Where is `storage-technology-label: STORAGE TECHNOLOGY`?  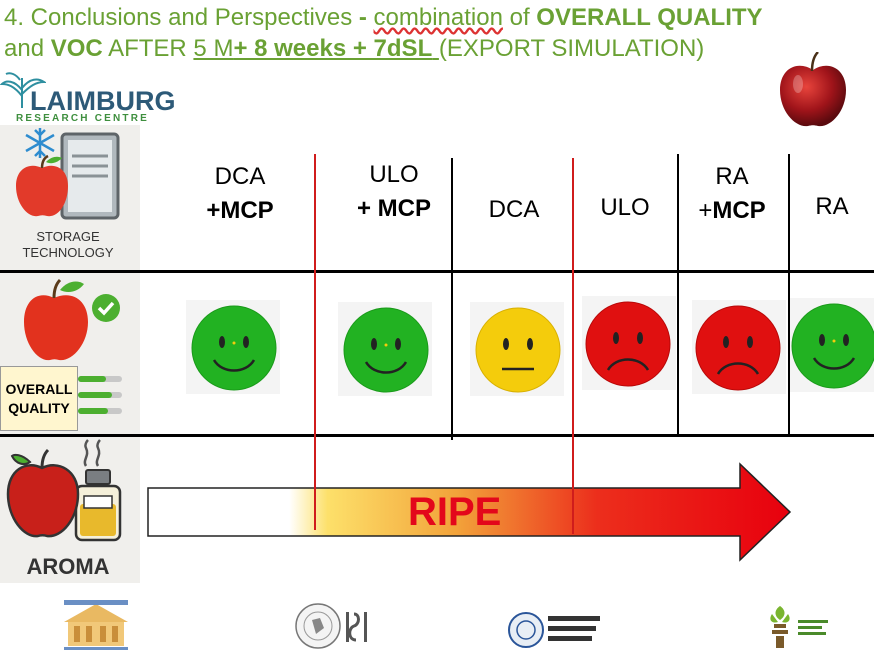 storage-technology-label: STORAGE TECHNOLOGY is located at coordinates (68, 244).